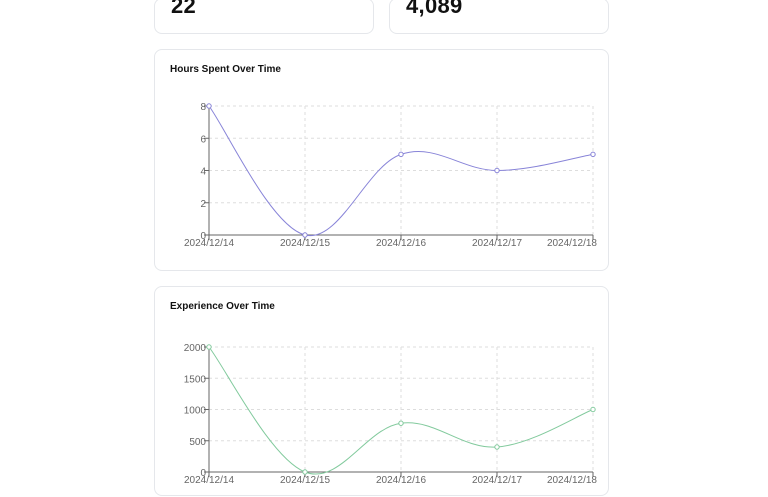 Image resolution: width=768 pixels, height=497 pixels. What do you see at coordinates (222, 306) in the screenshot?
I see `chart-title: Experience Over Time` at bounding box center [222, 306].